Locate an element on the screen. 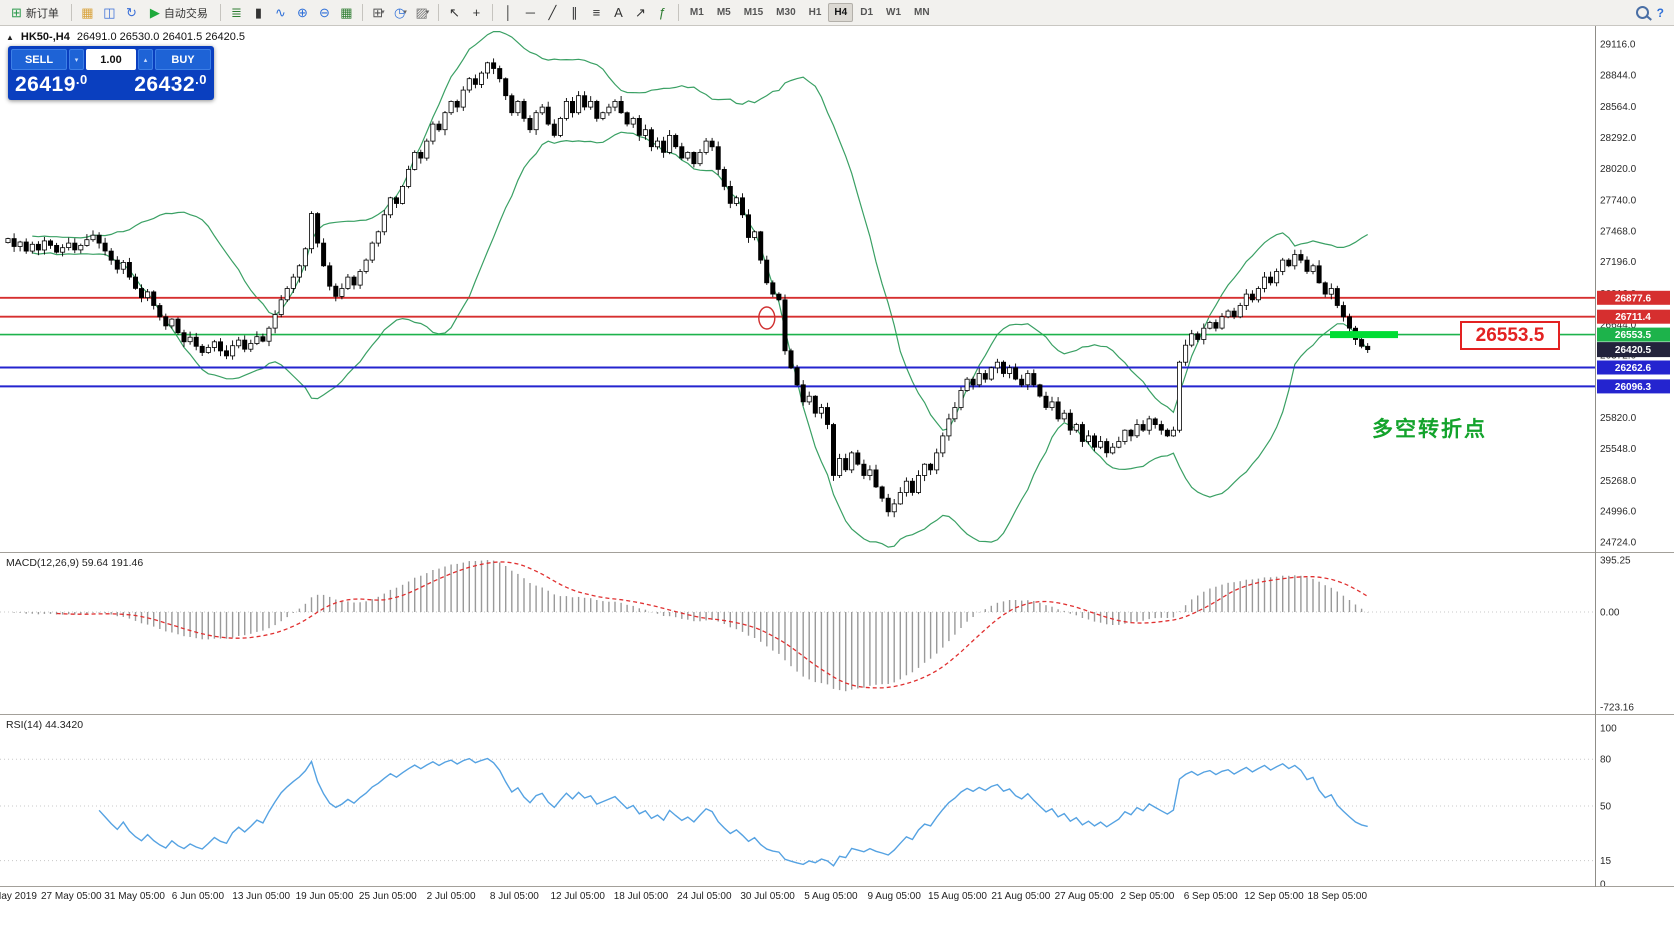 The width and height of the screenshot is (1674, 951). autotrading-label: 自动交易 is located at coordinates (185, 13).